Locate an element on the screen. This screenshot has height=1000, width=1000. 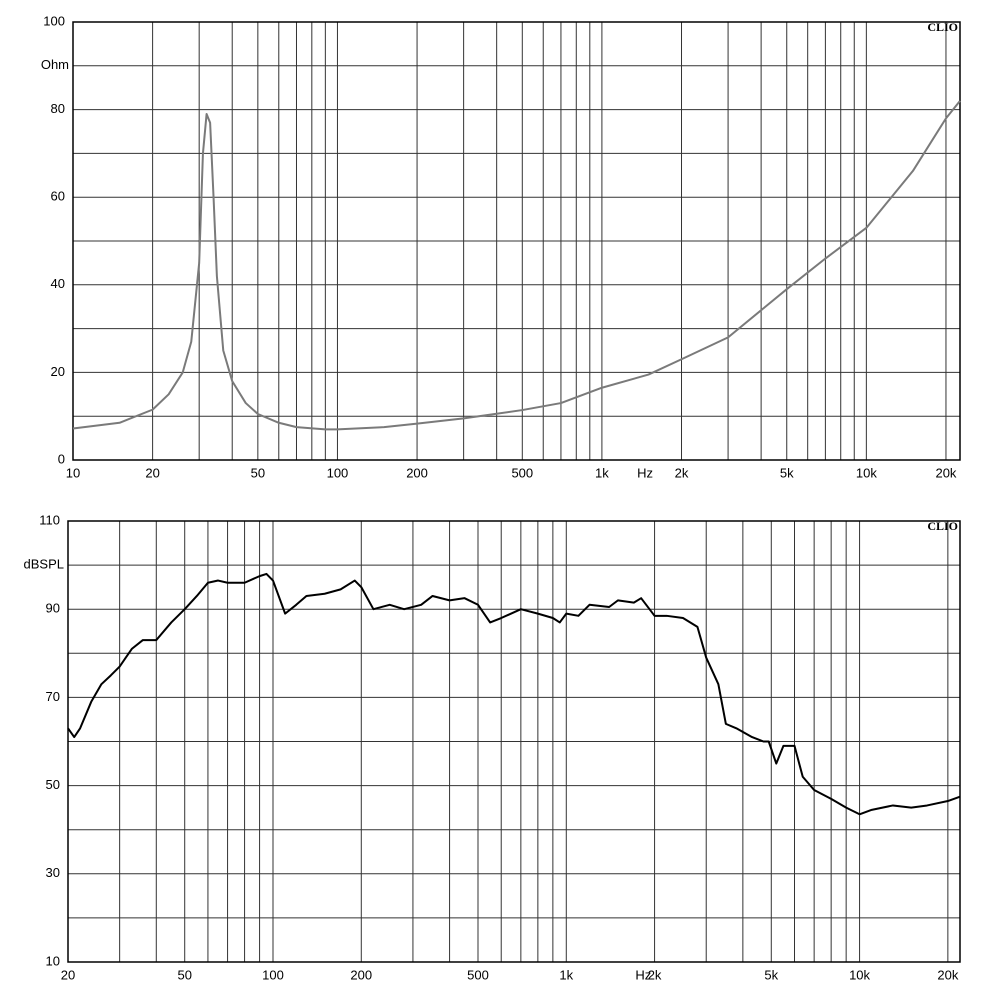
y-tick-label: 100 is located at coordinates (54, 20).